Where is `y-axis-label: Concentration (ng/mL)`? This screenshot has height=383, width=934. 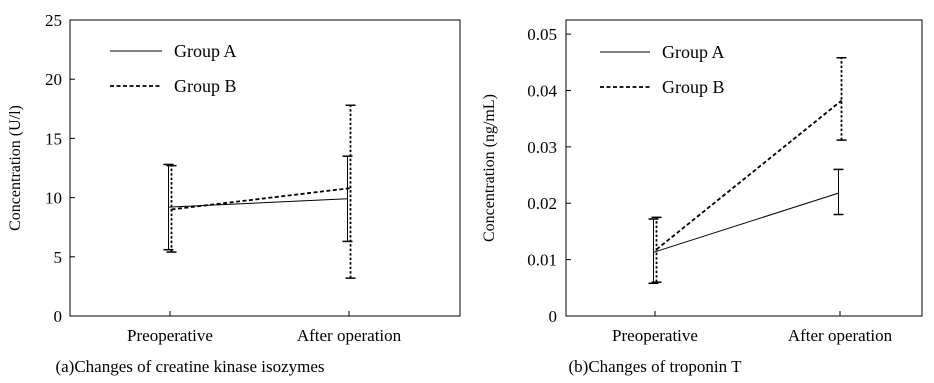 y-axis-label: Concentration (ng/mL) is located at coordinates (489, 168).